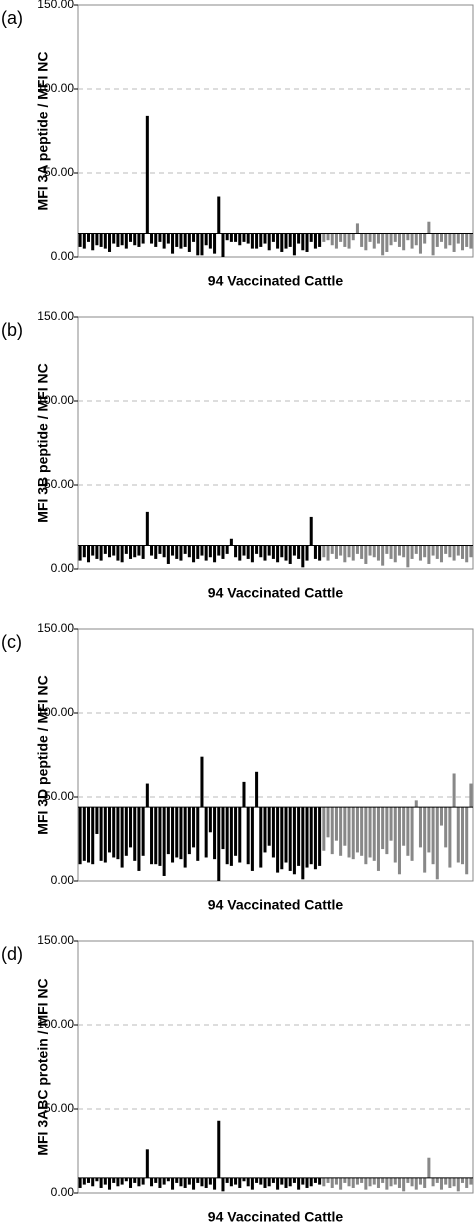  What do you see at coordinates (43, 1066) in the screenshot?
I see `y-axis-title: MFI 3ABC protein / MFI NC` at bounding box center [43, 1066].